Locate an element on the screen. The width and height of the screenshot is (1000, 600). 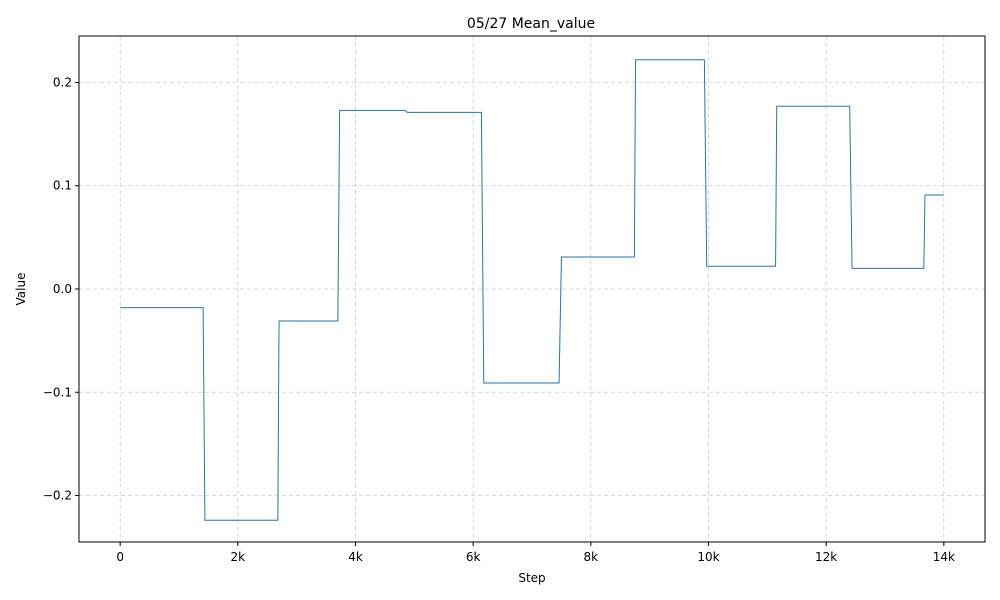
y-tick-label: −0.2 is located at coordinates (57, 496).